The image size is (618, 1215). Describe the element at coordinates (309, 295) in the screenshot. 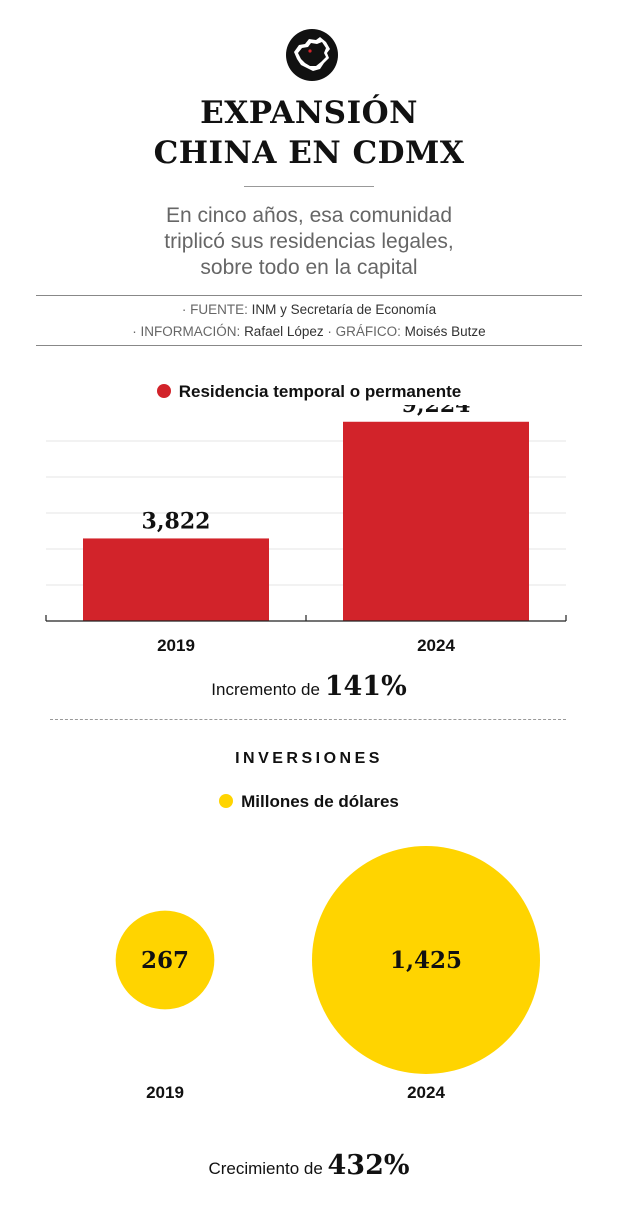

I see `credits-top-rule` at that location.